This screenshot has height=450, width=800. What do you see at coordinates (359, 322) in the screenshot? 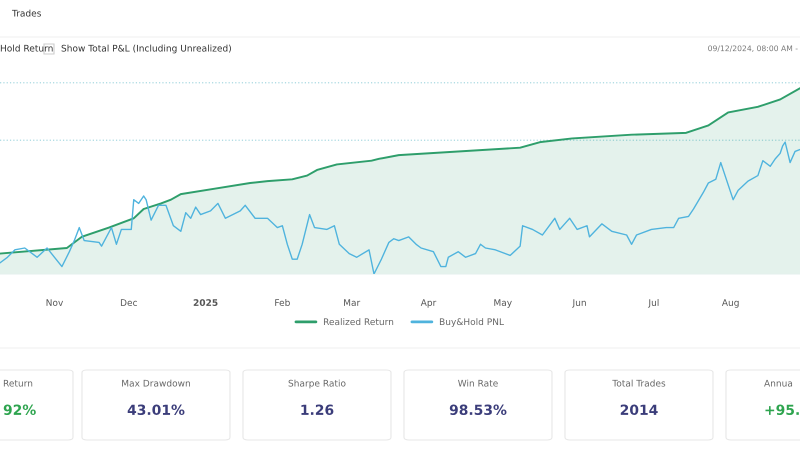
I see `legend-label: Realized Return` at bounding box center [359, 322].